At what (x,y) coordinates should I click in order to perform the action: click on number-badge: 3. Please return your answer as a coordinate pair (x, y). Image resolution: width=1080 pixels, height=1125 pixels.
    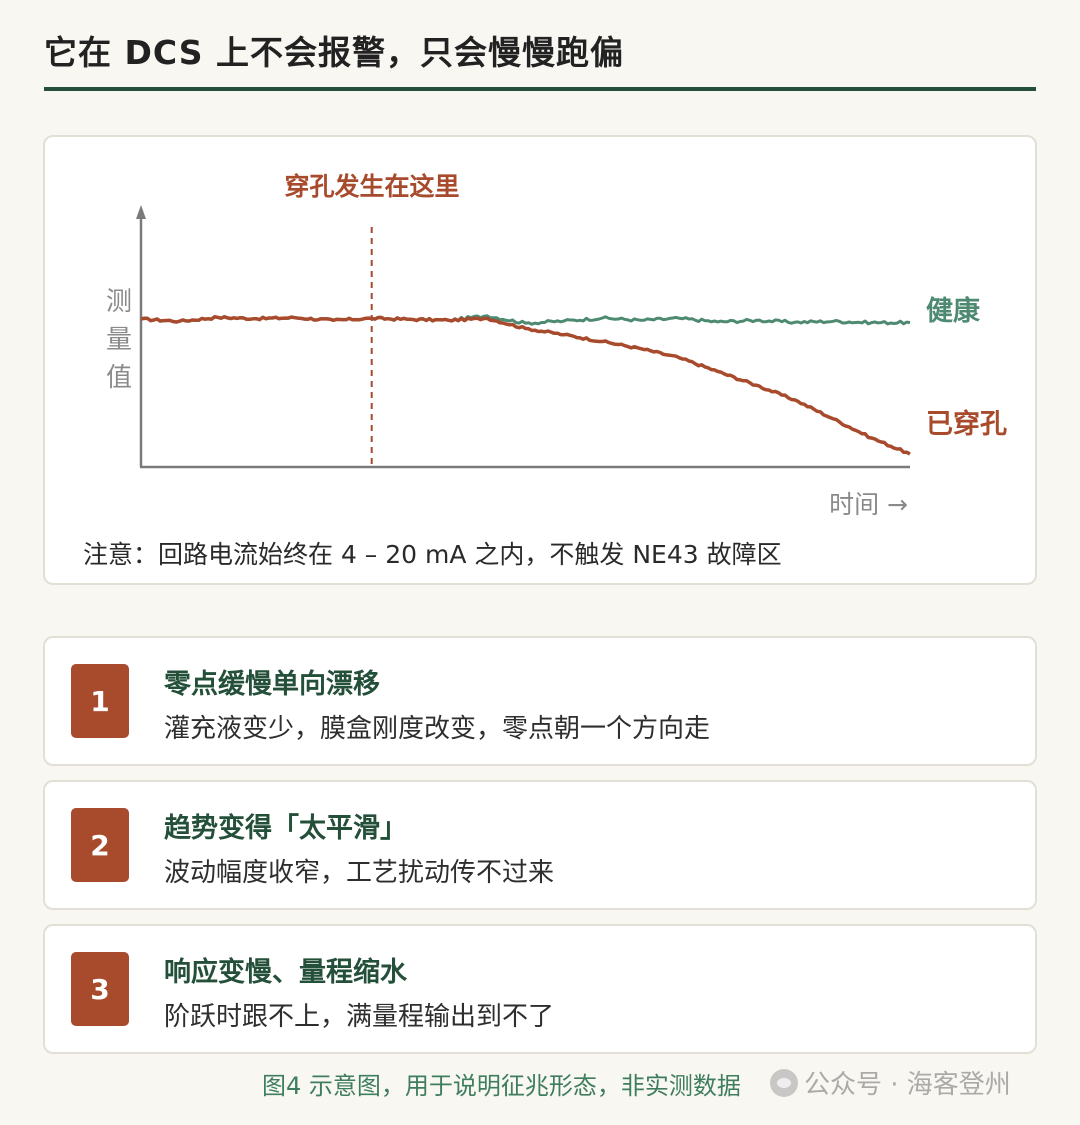
    Looking at the image, I should click on (100, 989).